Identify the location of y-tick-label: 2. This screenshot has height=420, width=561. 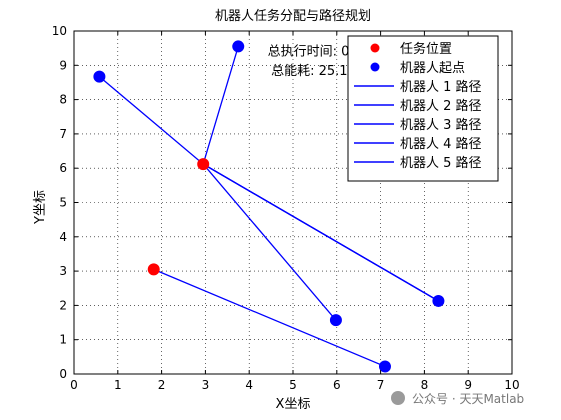
(63, 305).